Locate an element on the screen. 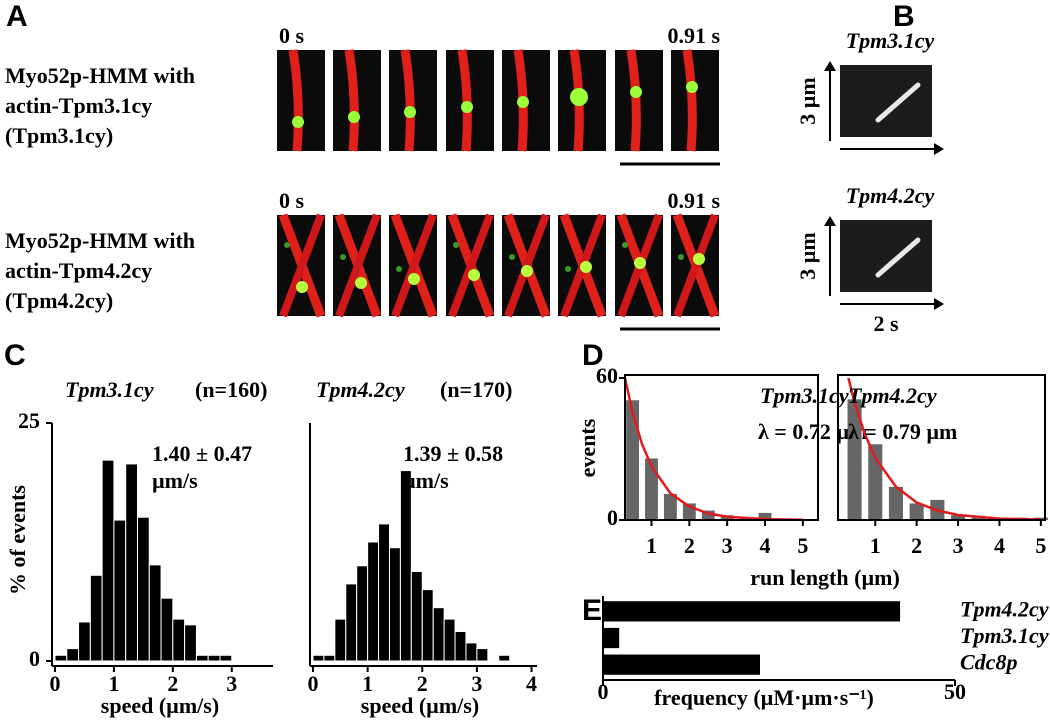 Image resolution: width=1050 pixels, height=723 pixels. annotation: λ = 0.79 µm is located at coordinates (902, 431).